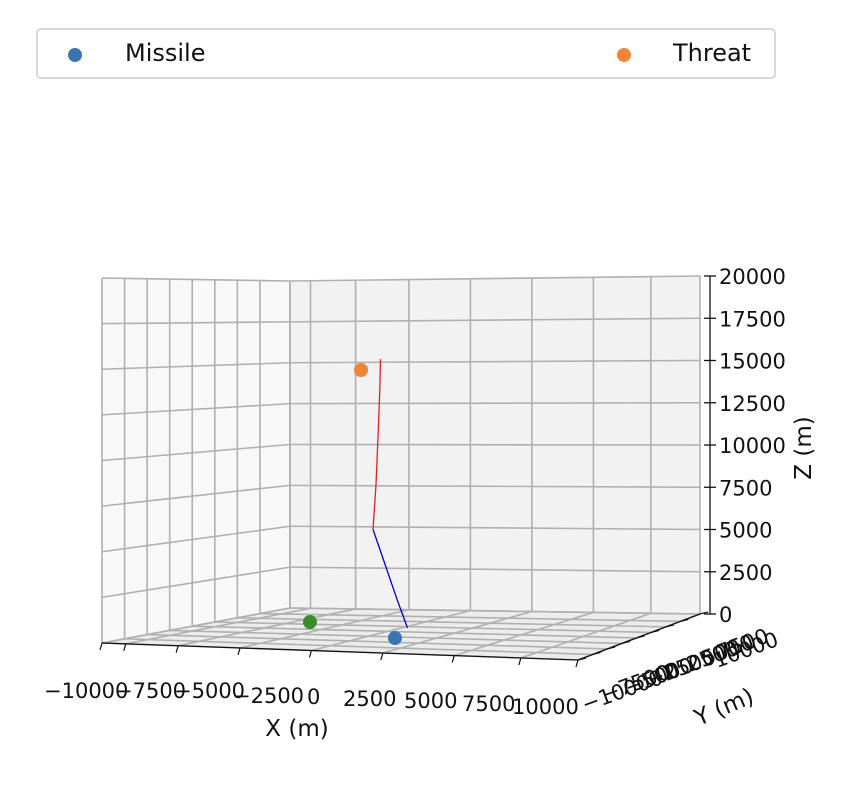 This screenshot has height=808, width=864. I want to click on x-tick-label: 0, so click(313, 697).